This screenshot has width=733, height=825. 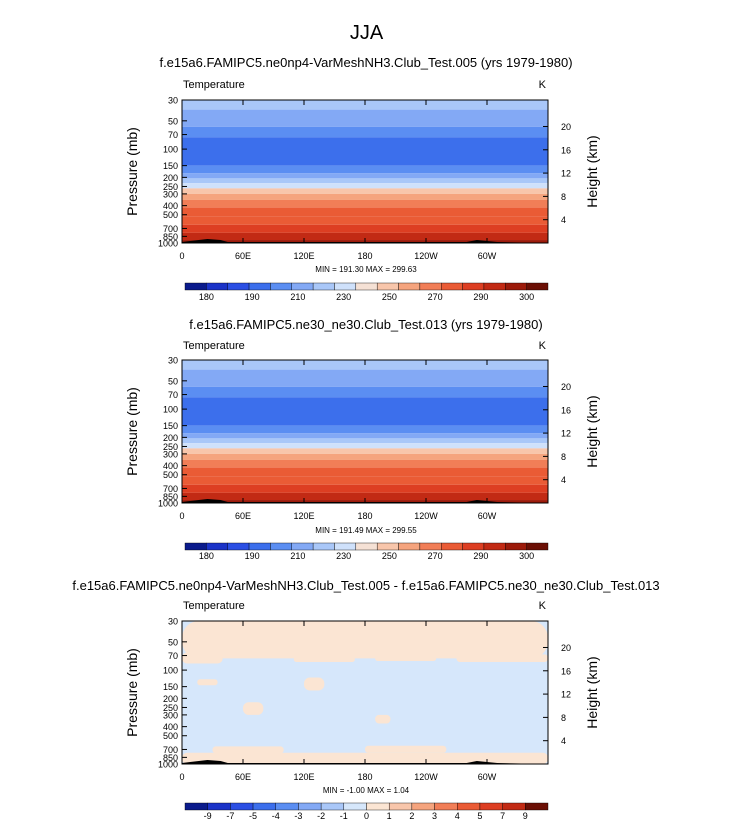 I want to click on y-axis-label: Pressure (mb), so click(x=132, y=692).